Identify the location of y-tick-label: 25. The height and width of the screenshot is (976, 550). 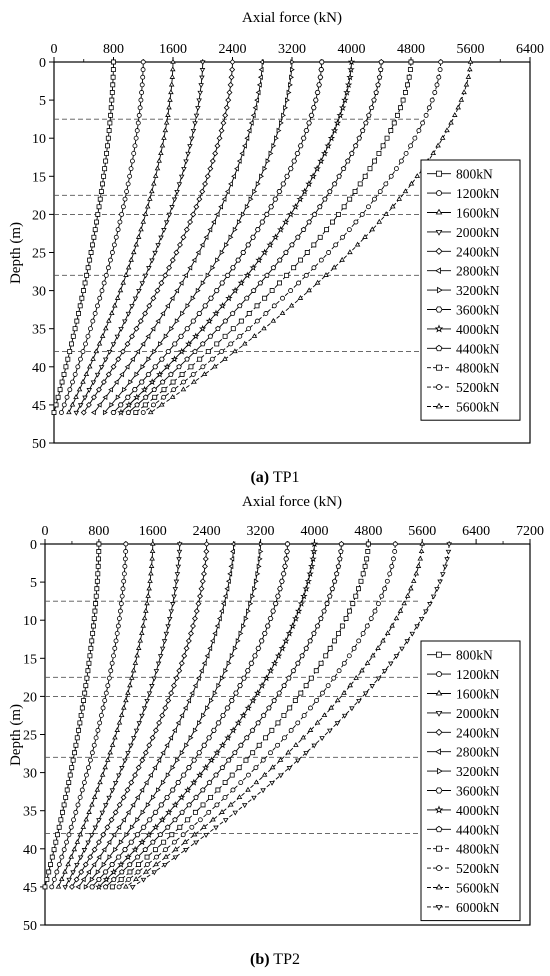
(30, 736).